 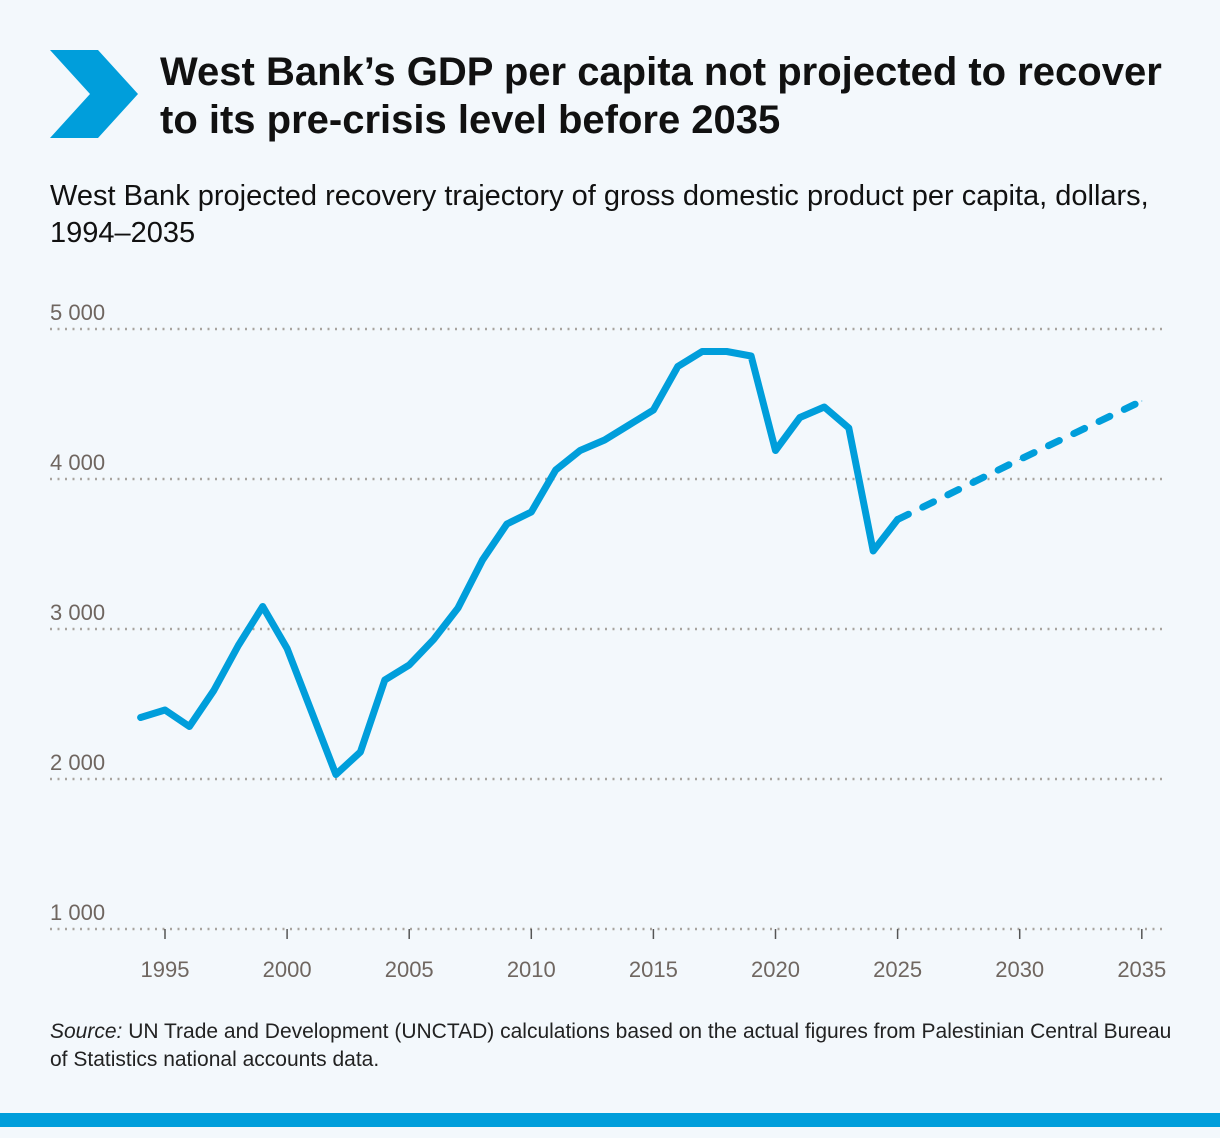 I want to click on x-tick-label: 2010, so click(x=531, y=969).